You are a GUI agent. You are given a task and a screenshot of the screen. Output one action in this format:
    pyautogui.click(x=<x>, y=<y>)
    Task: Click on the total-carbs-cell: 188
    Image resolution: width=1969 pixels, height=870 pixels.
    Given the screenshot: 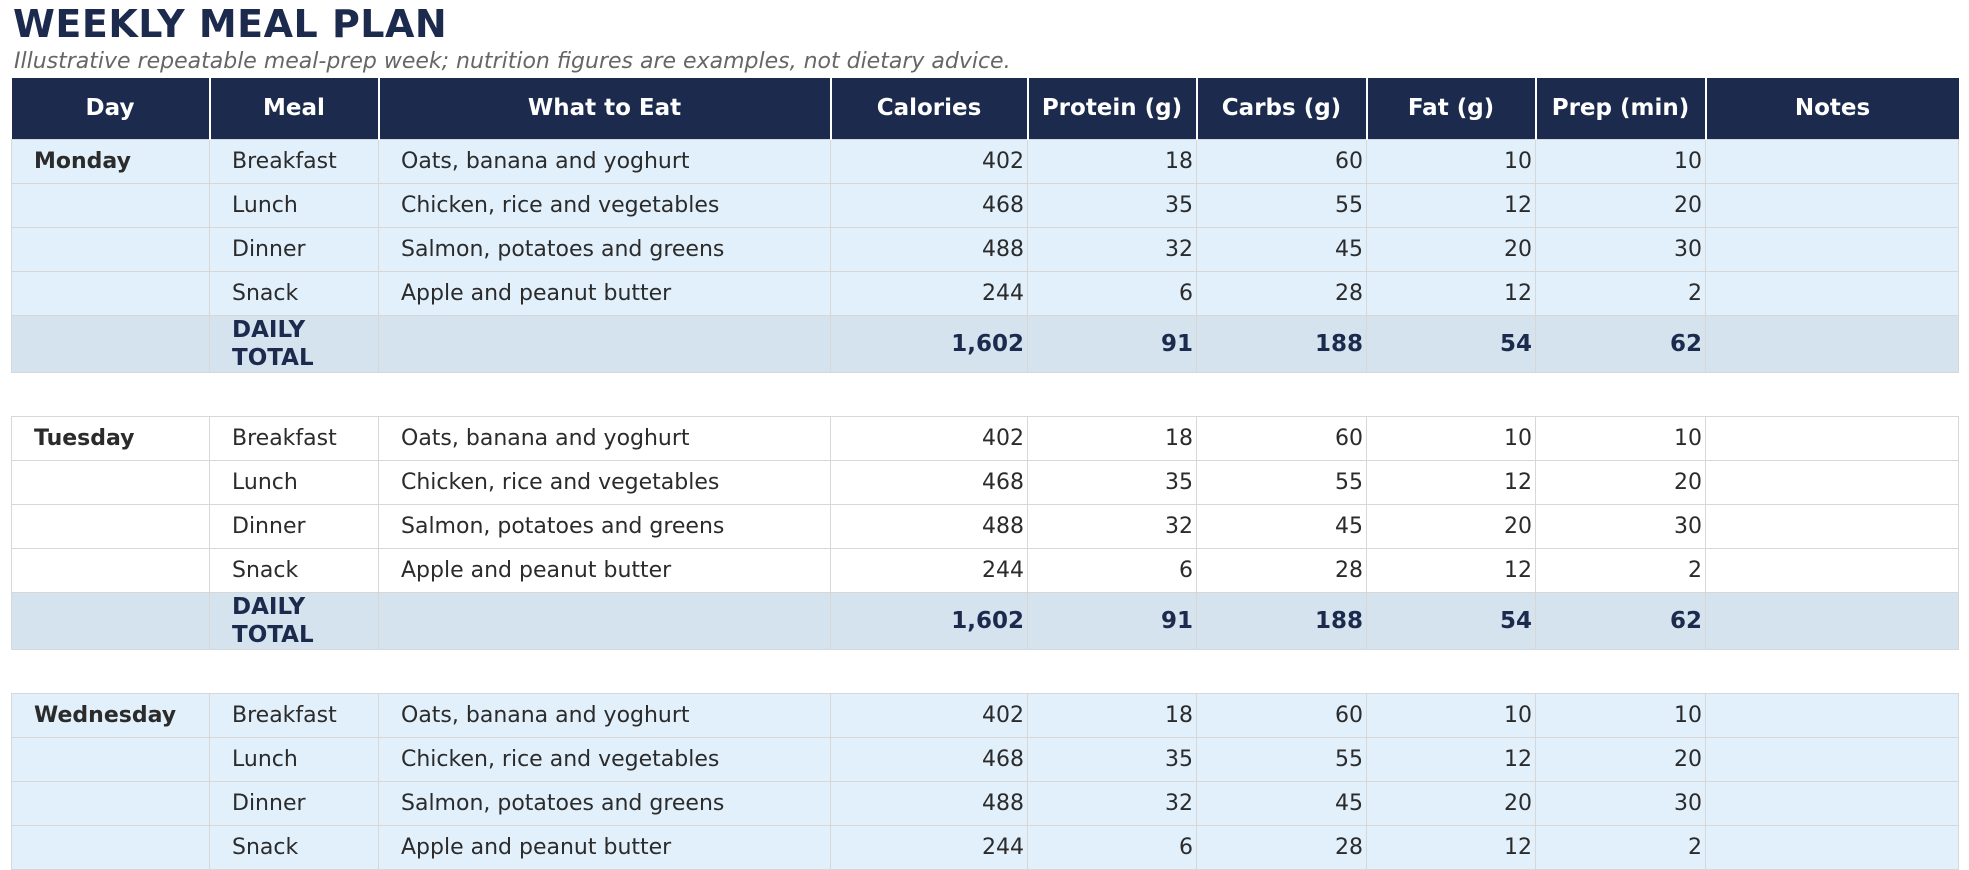 What is the action you would take?
    pyautogui.click(x=1281, y=620)
    